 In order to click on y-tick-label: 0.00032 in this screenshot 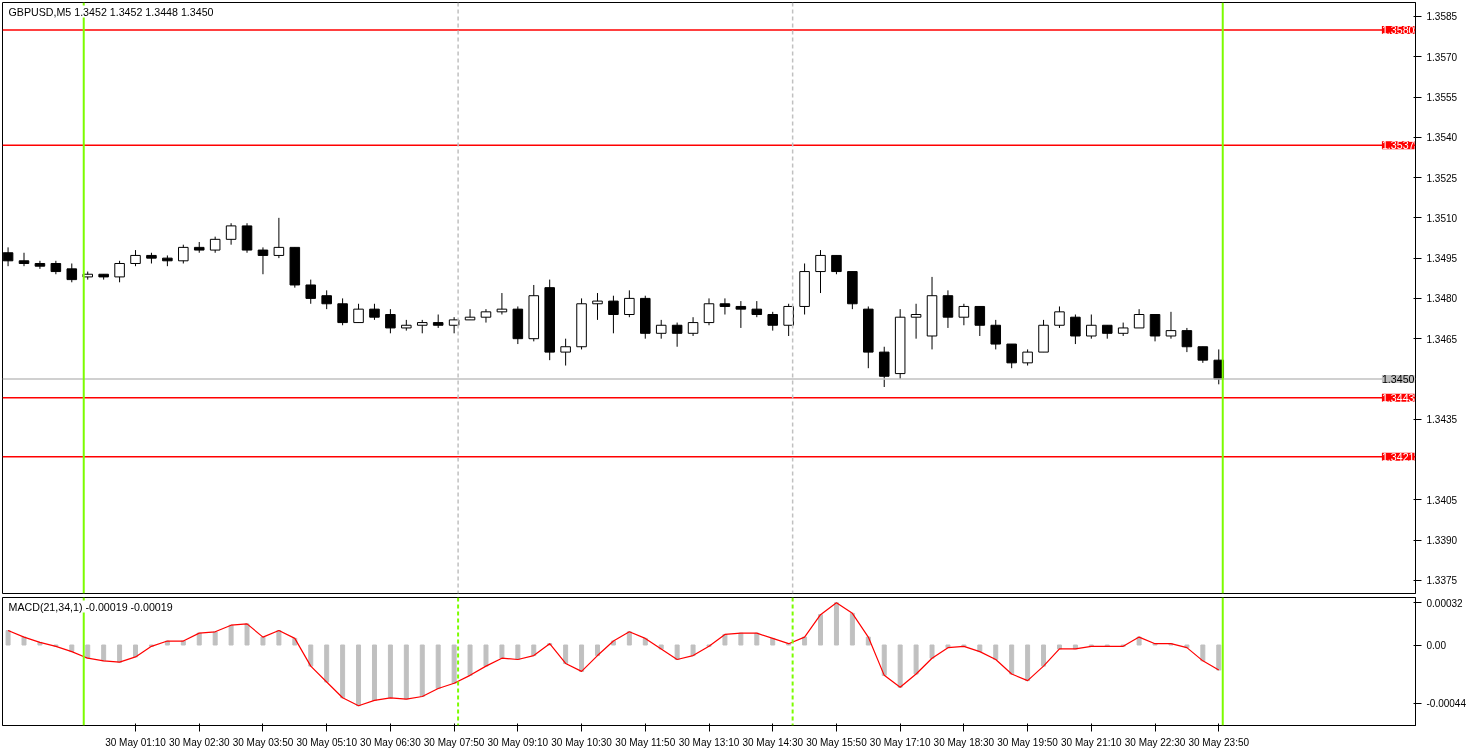, I will do `click(1445, 603)`.